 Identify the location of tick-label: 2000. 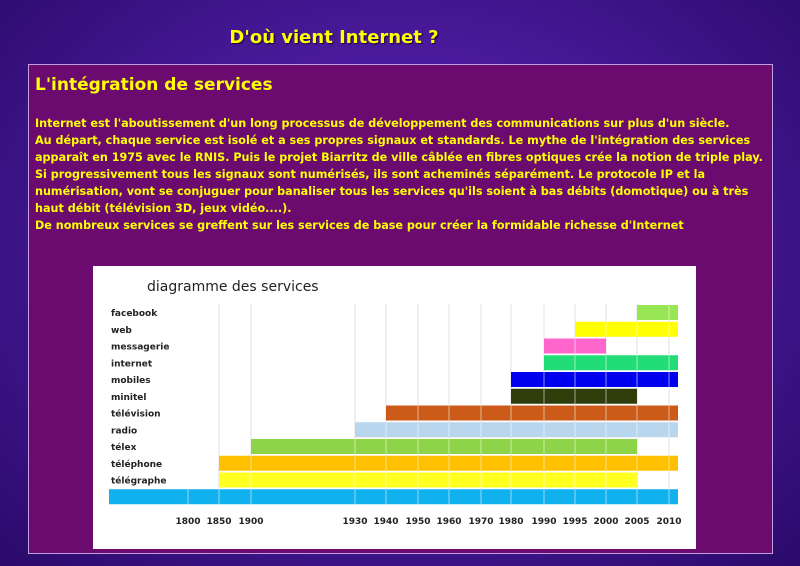
(605, 522).